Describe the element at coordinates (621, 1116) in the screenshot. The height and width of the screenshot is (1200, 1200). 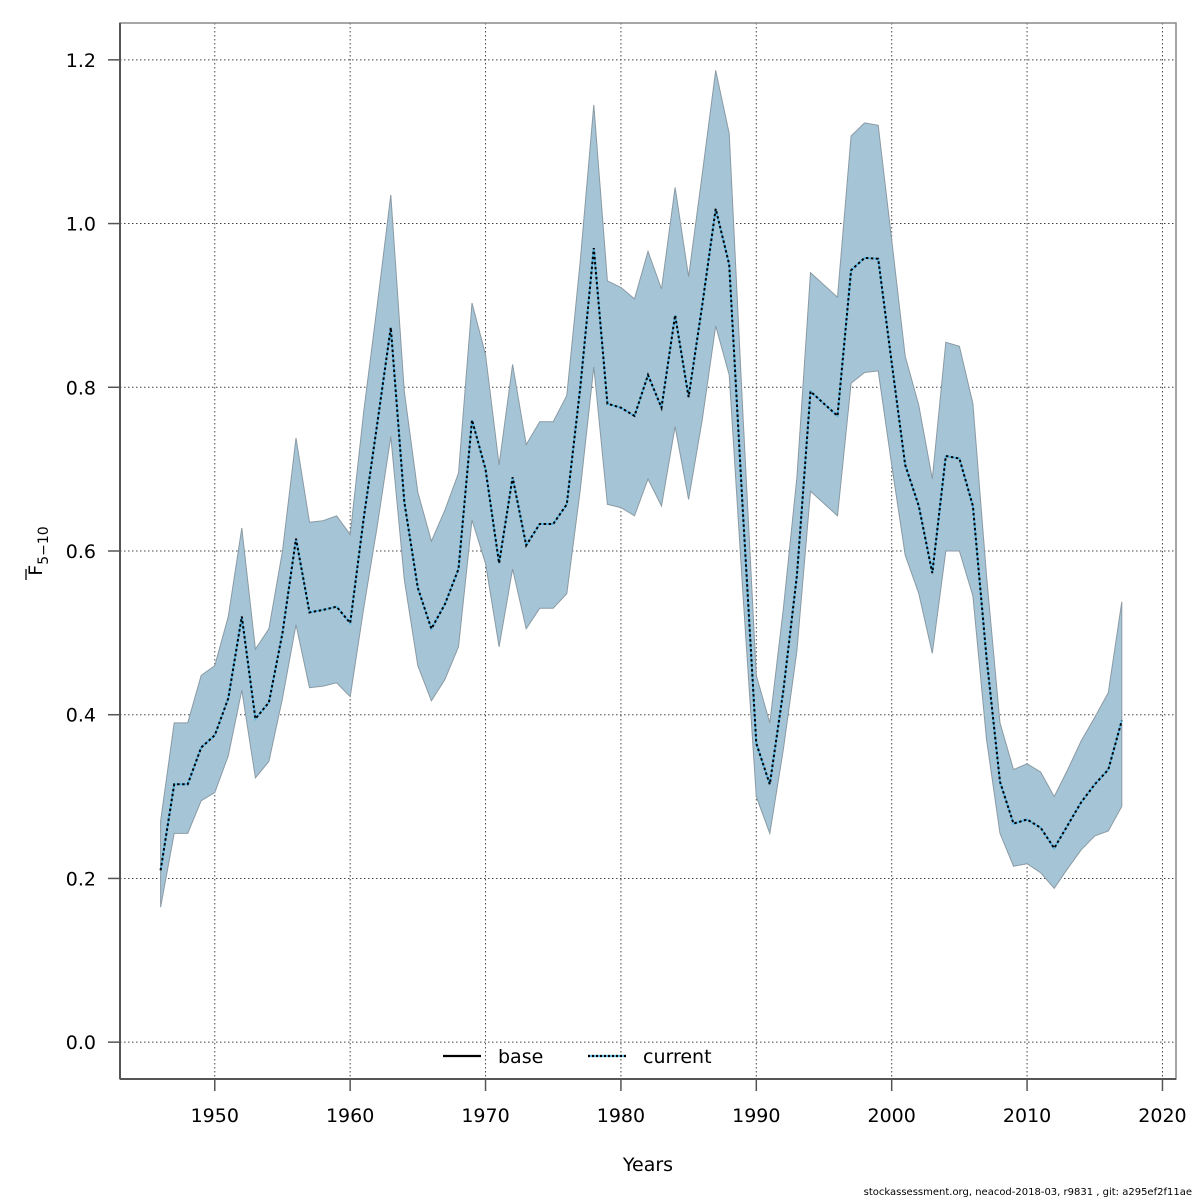
I see `x-tick-label: 1980` at that location.